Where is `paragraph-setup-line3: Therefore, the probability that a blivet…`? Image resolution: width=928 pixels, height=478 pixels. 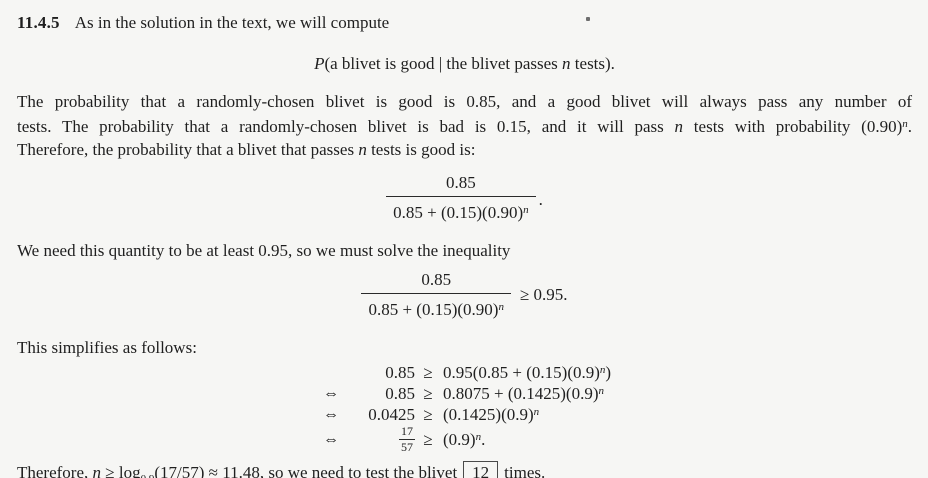 paragraph-setup-line3: Therefore, the probability that a blivet… is located at coordinates (246, 149).